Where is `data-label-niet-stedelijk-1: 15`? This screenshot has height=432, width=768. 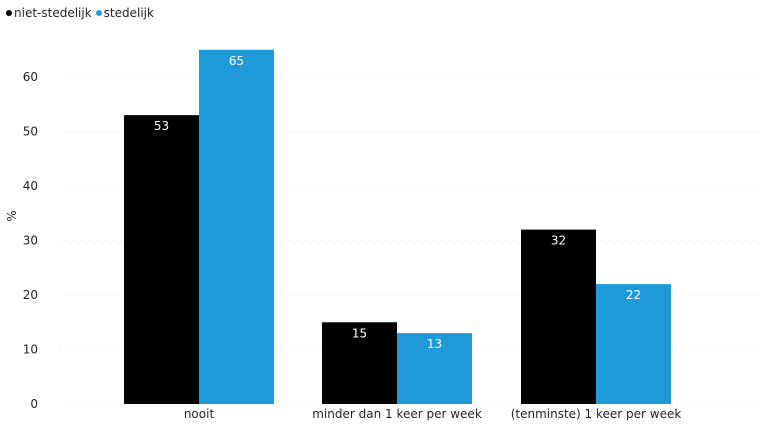
data-label-niet-stedelijk-1: 15 is located at coordinates (359, 333).